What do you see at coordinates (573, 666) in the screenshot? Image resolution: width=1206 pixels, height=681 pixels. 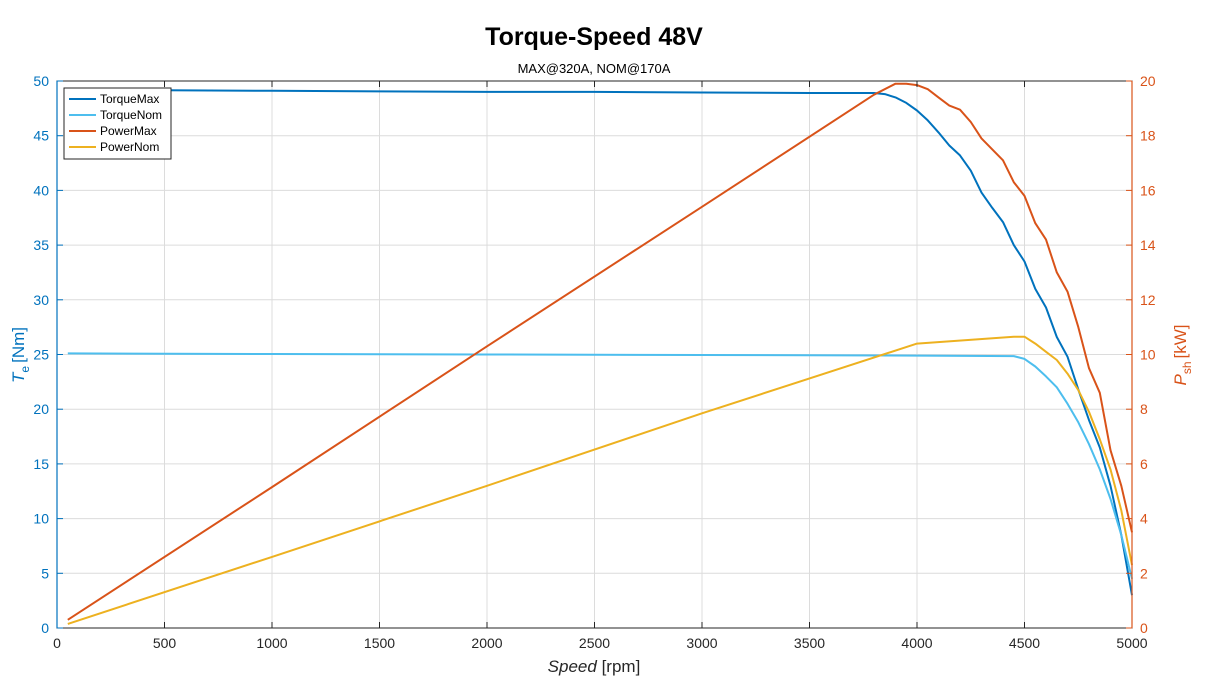 I see `x-axis-symbol: Speed` at bounding box center [573, 666].